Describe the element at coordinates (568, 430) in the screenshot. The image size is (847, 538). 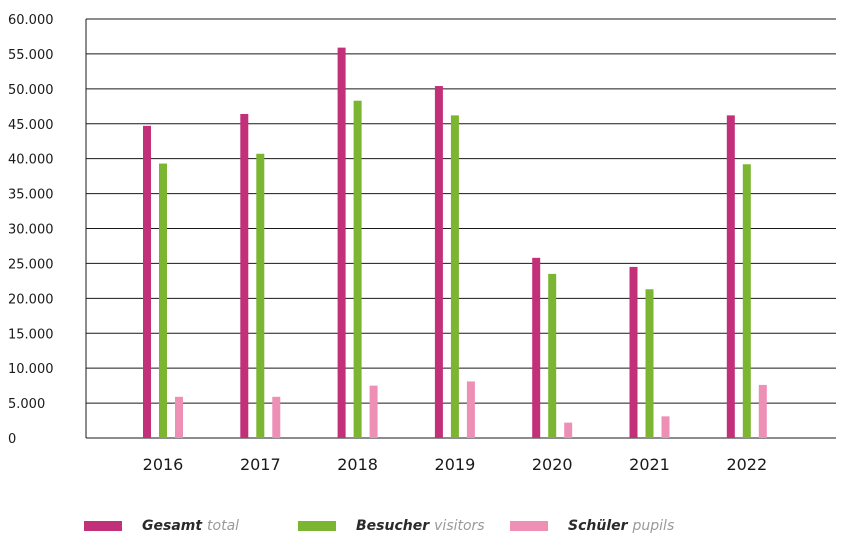
I see `bar-pupils-2020` at that location.